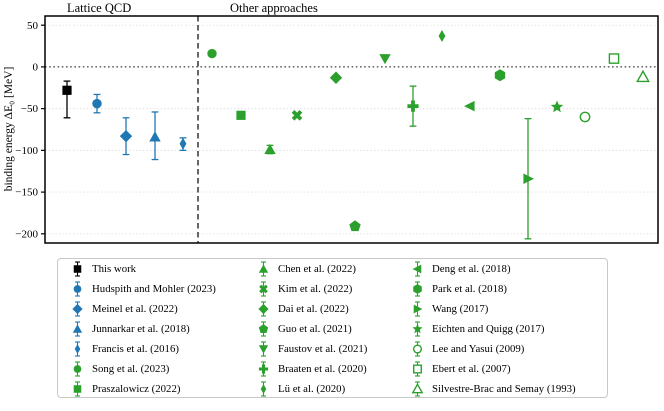 The width and height of the screenshot is (664, 411). What do you see at coordinates (126, 136) in the screenshot?
I see `data-point-meinel-et-al-2022` at bounding box center [126, 136].